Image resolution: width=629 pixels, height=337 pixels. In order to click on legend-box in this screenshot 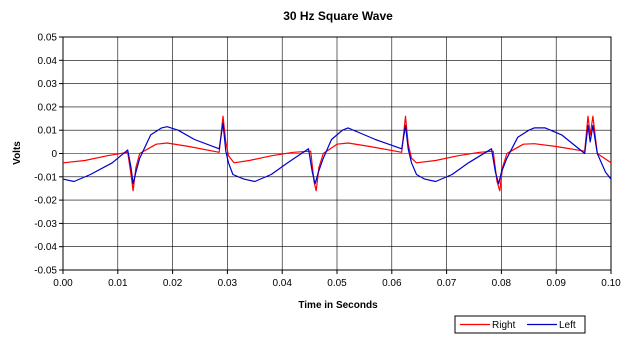, I will do `click(520, 324)`.